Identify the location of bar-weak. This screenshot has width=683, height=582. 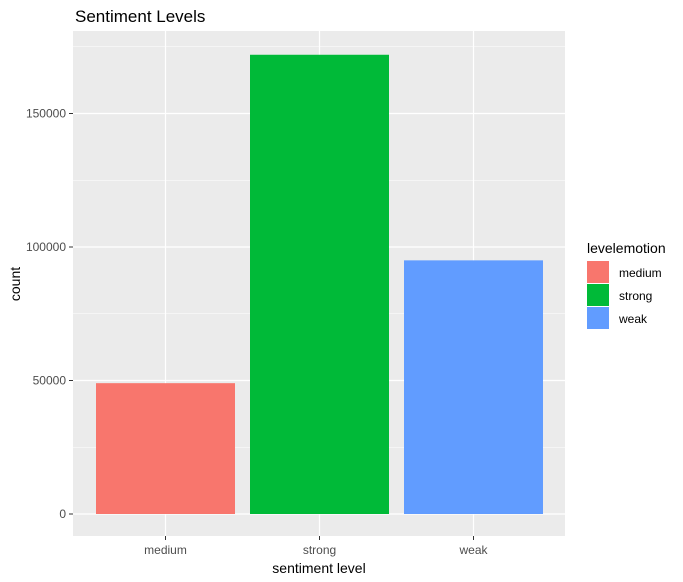
(473, 387).